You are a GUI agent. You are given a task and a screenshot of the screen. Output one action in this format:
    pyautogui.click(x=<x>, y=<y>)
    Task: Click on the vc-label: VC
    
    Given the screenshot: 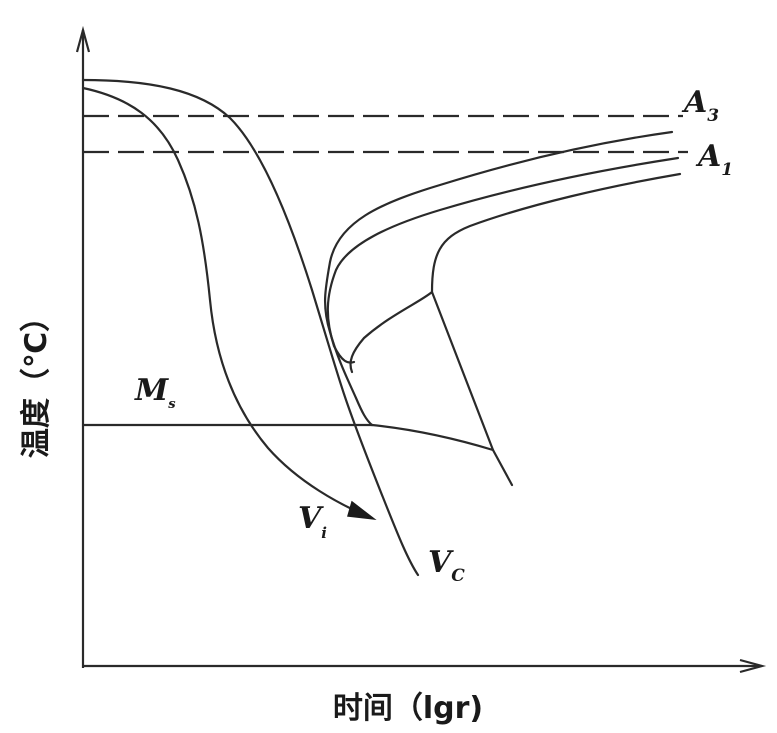 What is the action you would take?
    pyautogui.click(x=446, y=565)
    